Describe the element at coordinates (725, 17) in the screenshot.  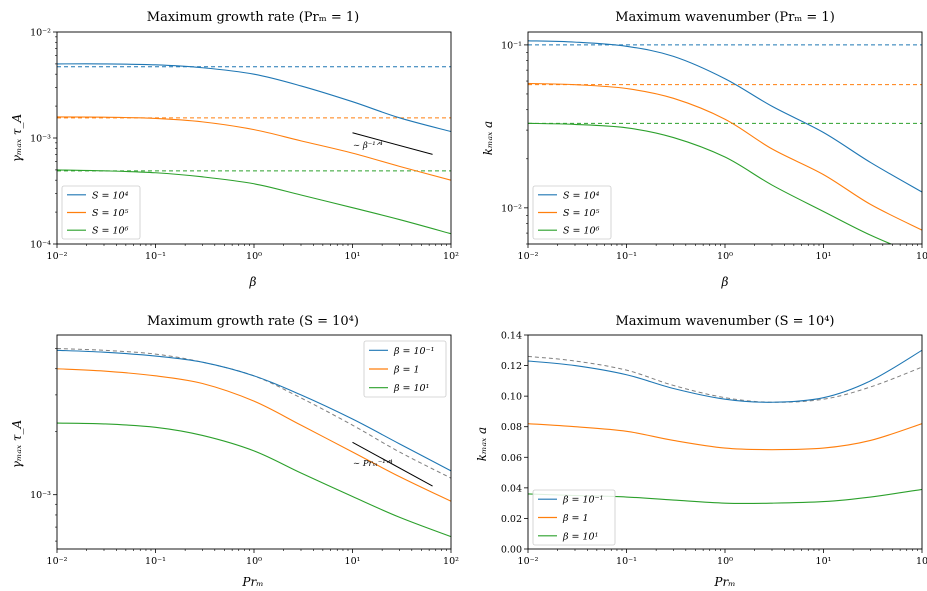
I see `panel2-title: Maximum wavenumber (Prₘ = 1)` at that location.